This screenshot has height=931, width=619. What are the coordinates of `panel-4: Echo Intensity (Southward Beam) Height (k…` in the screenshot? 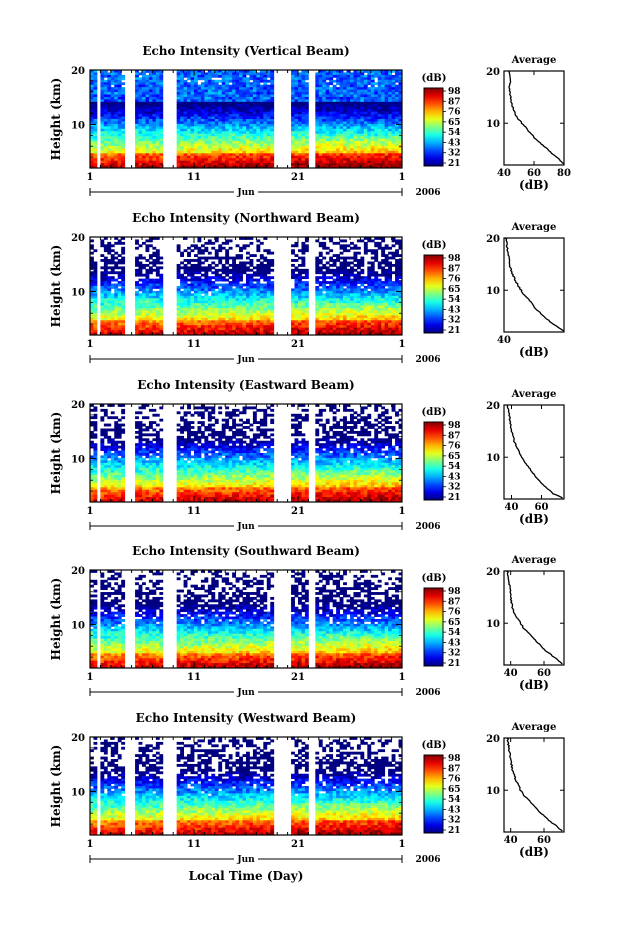 It's located at (307, 621).